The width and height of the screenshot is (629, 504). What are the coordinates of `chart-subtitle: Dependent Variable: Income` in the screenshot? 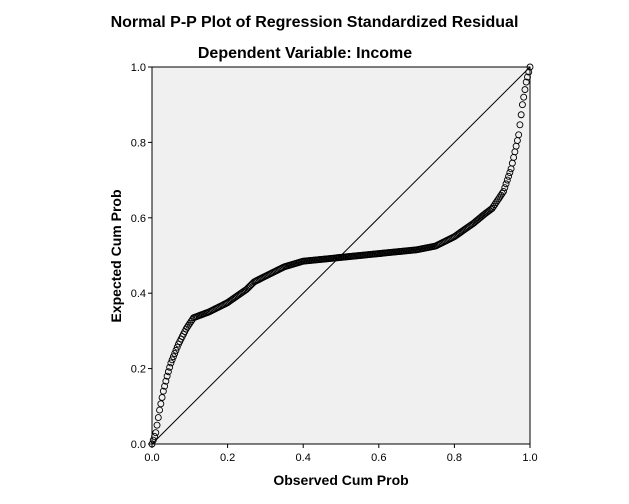 It's located at (305, 53).